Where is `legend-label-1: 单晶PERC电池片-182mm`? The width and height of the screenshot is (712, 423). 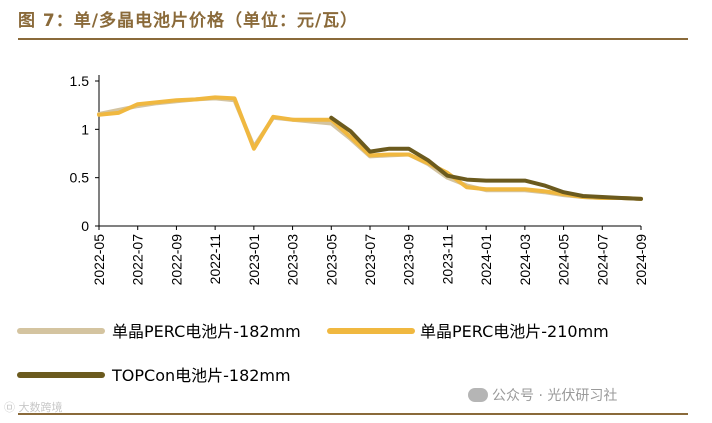 legend-label-1: 单晶PERC电池片-182mm is located at coordinates (206, 331).